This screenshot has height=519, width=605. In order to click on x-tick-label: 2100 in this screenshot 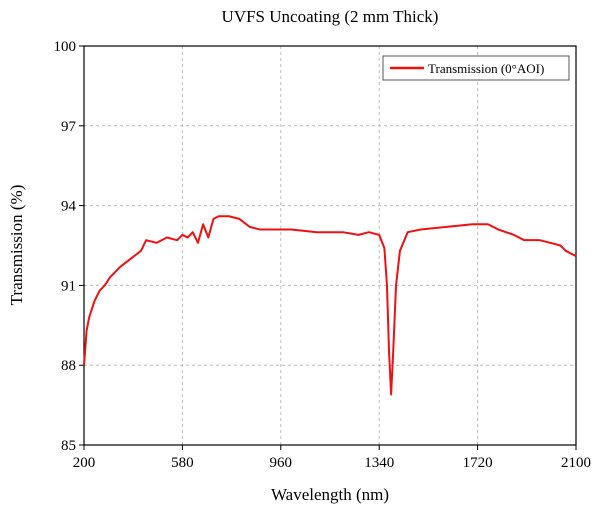, I will do `click(576, 463)`.